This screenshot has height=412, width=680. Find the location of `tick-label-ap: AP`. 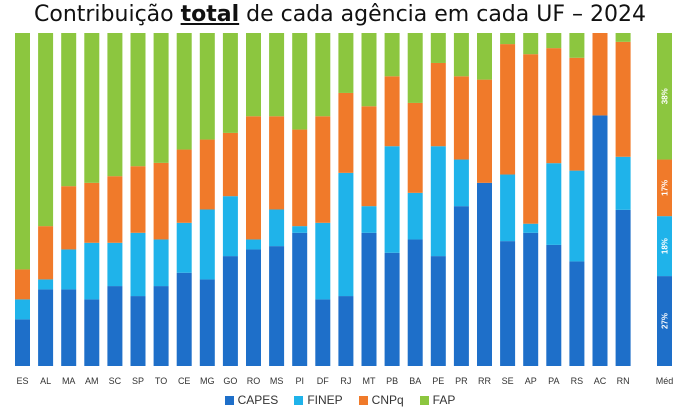

tick-label-ap: AP is located at coordinates (531, 381).